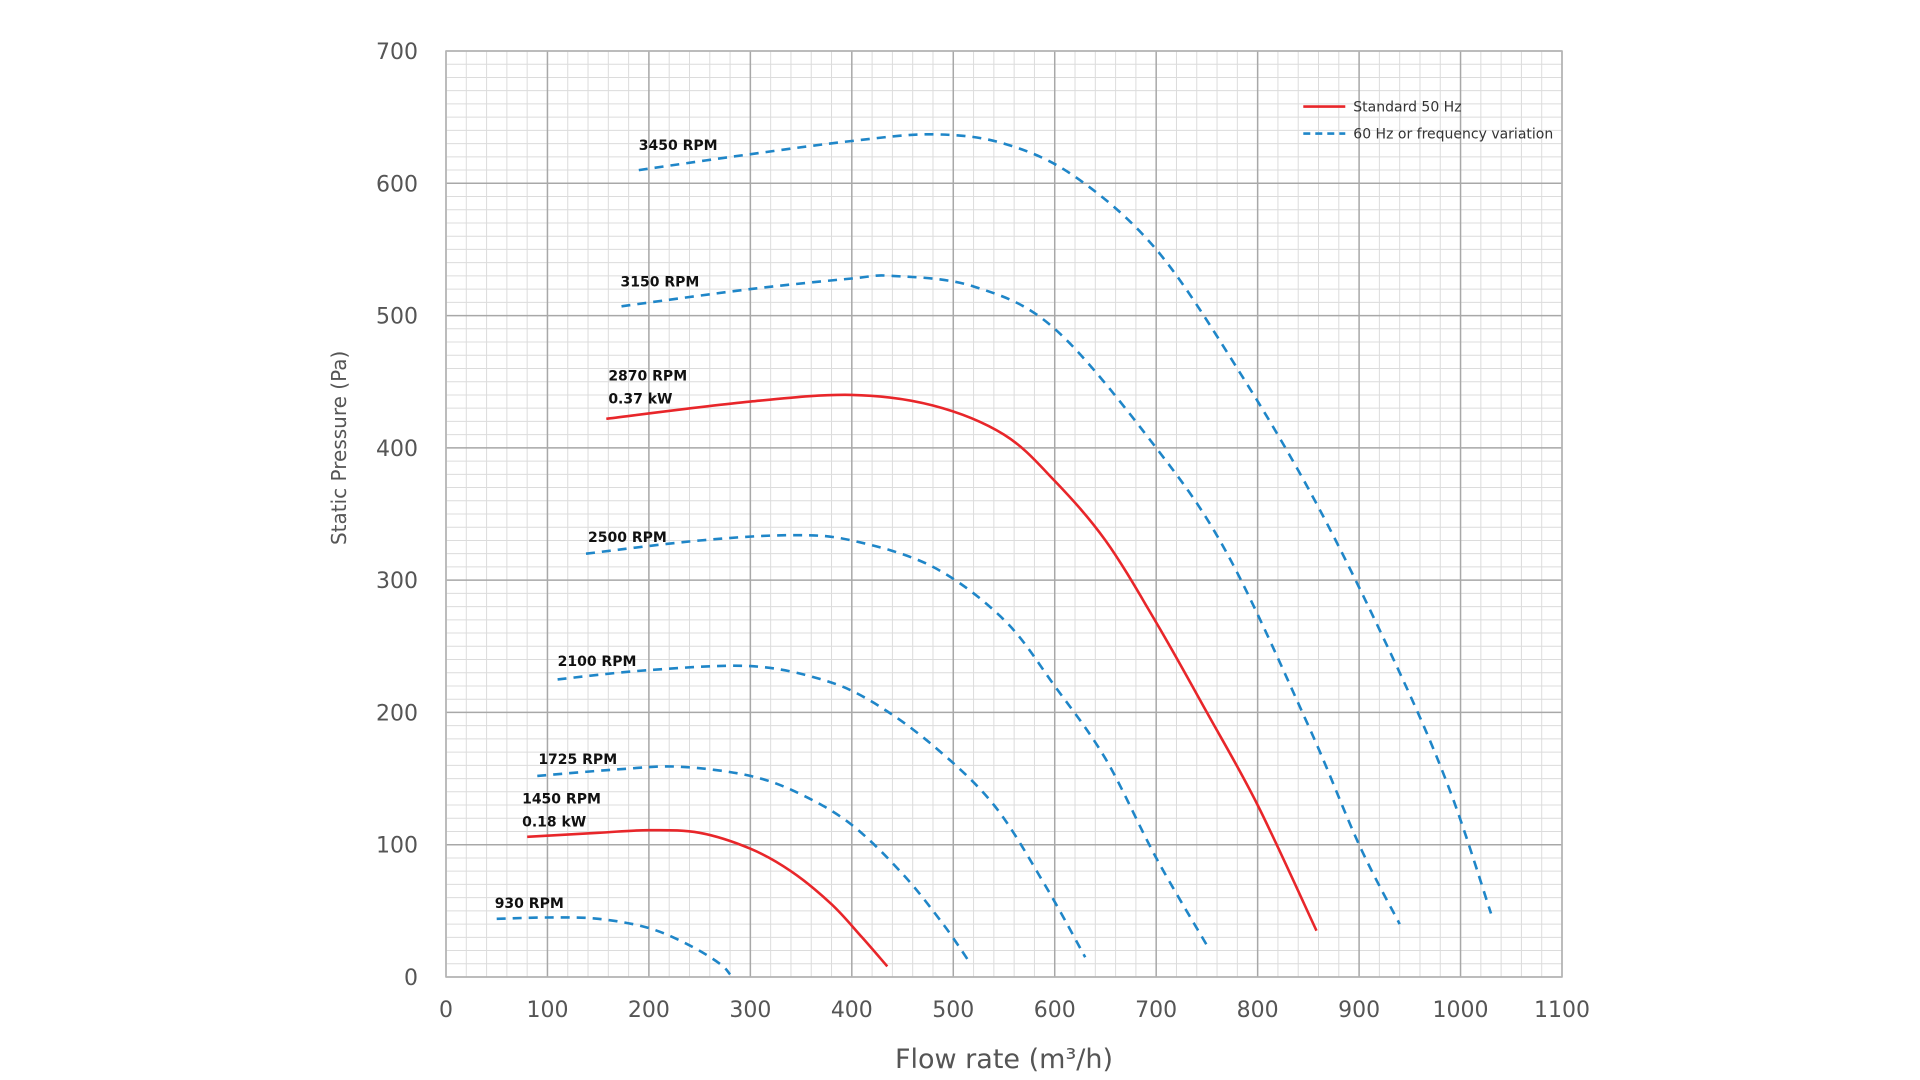  I want to click on y-tick-label: 100, so click(397, 846).